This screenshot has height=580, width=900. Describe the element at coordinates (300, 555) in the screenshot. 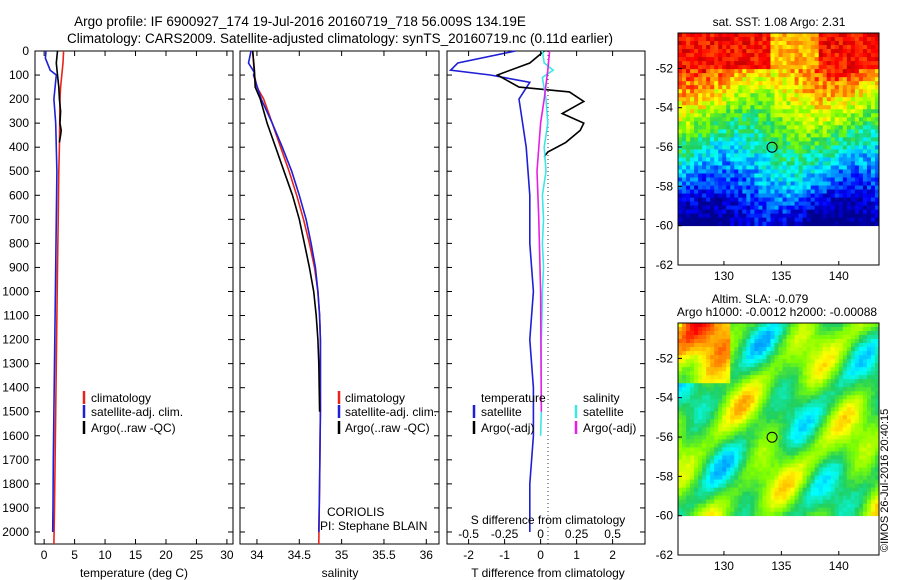

I see `x-tick-label: 34.5` at that location.